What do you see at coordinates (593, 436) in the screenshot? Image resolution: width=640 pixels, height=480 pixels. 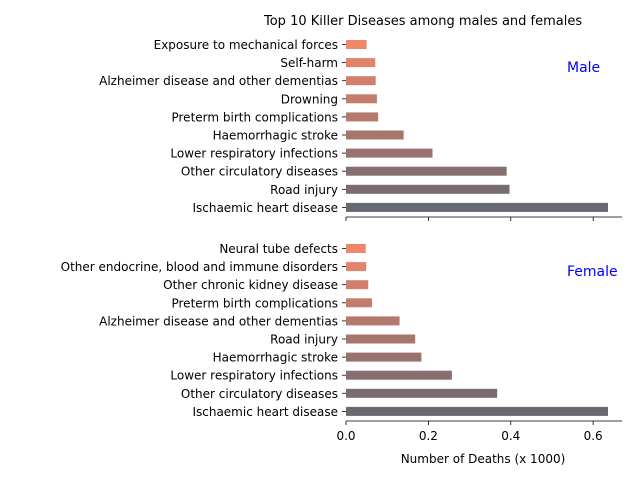 I see `xtick-label-3: 0.6` at bounding box center [593, 436].